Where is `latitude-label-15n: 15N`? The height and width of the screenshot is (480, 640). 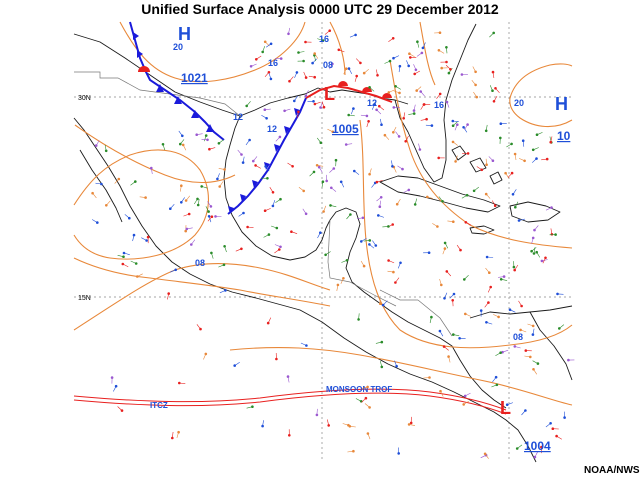
latitude-label-15n: 15N is located at coordinates (84, 298).